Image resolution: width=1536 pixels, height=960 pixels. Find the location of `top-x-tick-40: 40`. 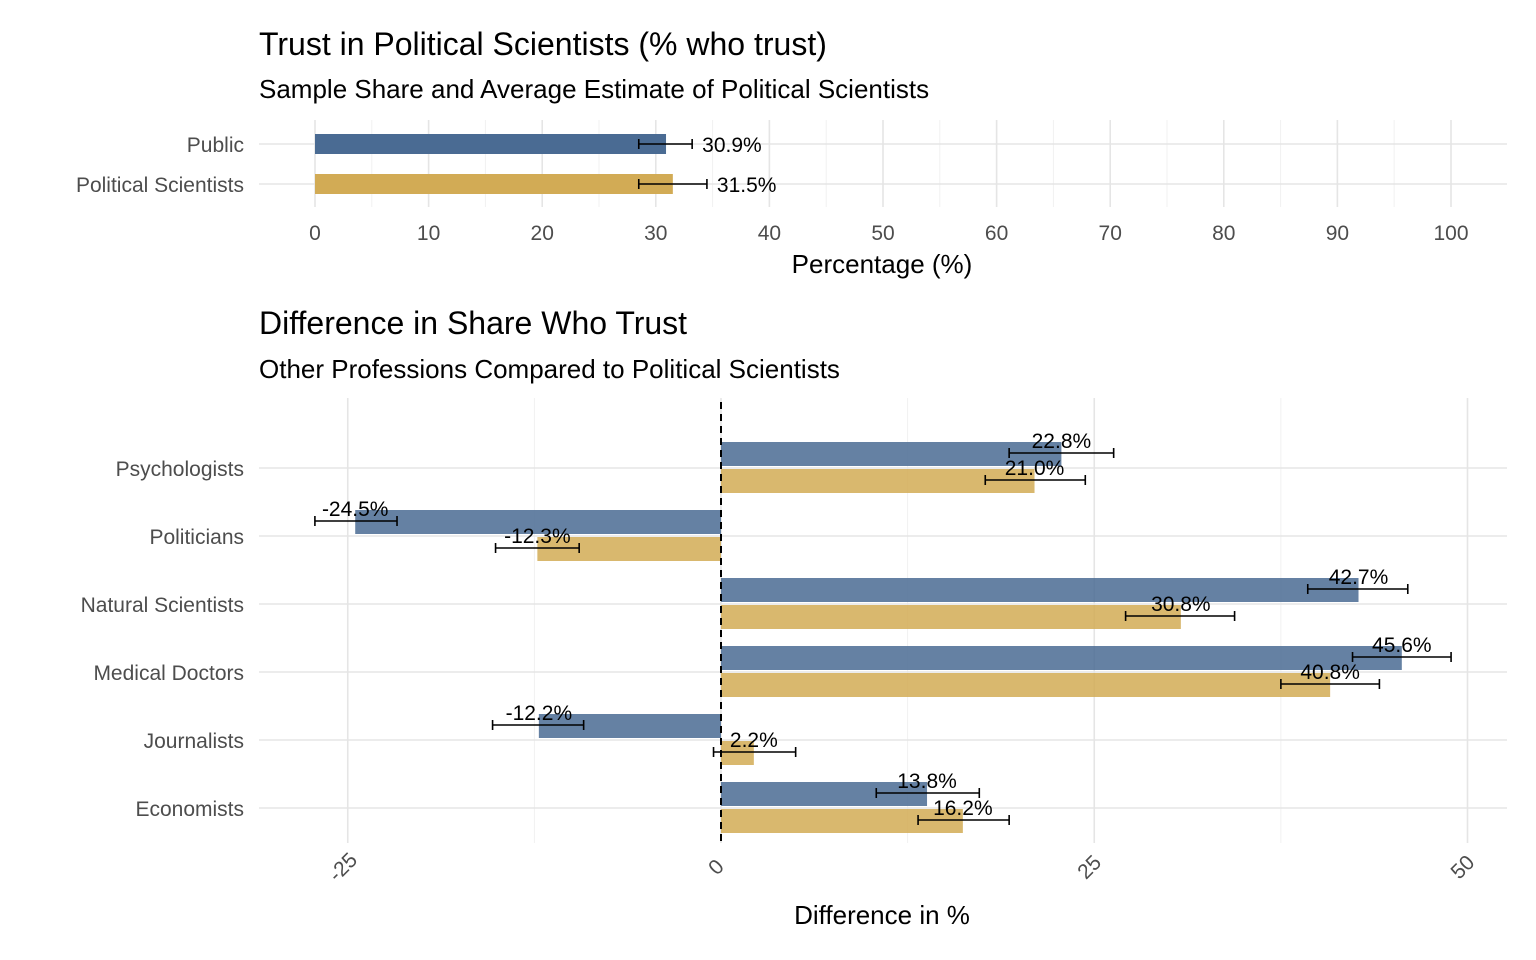

top-x-tick-40: 40 is located at coordinates (769, 233).